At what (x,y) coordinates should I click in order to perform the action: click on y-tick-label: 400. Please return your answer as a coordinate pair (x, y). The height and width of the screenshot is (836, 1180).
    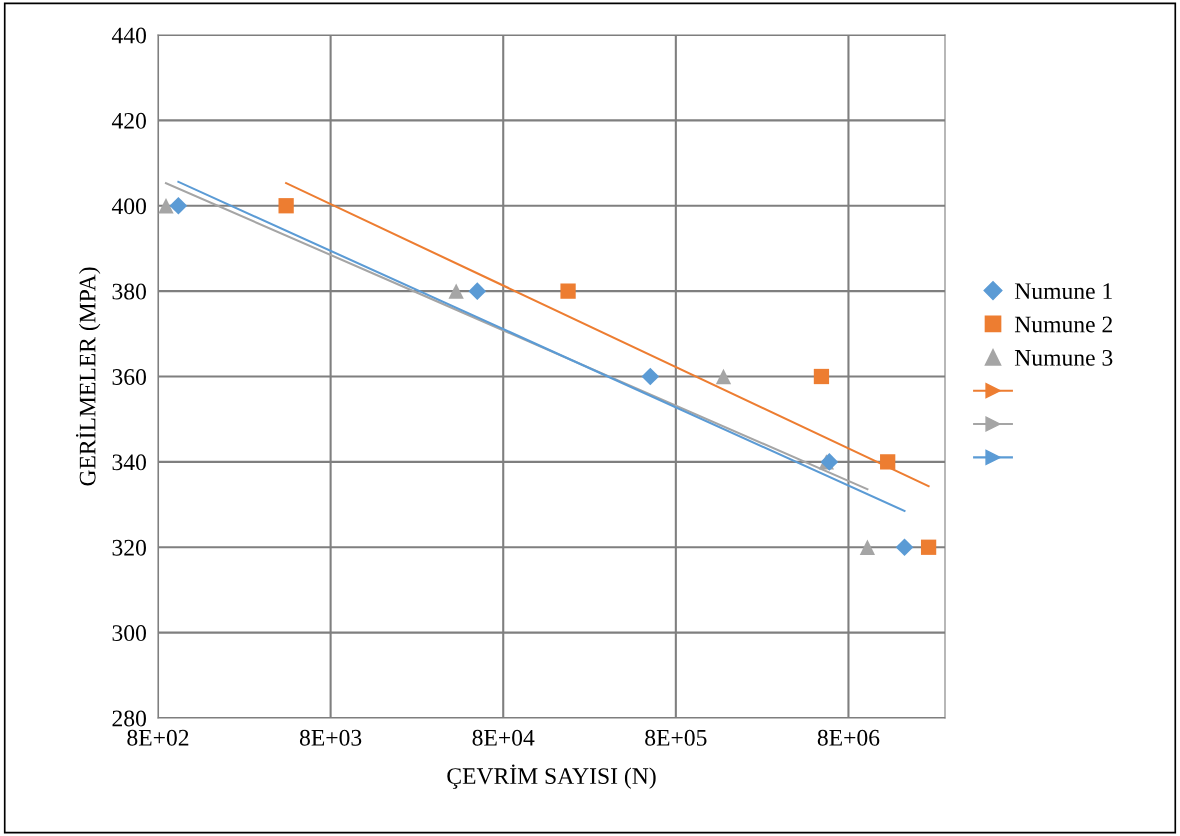
    Looking at the image, I should click on (128, 206).